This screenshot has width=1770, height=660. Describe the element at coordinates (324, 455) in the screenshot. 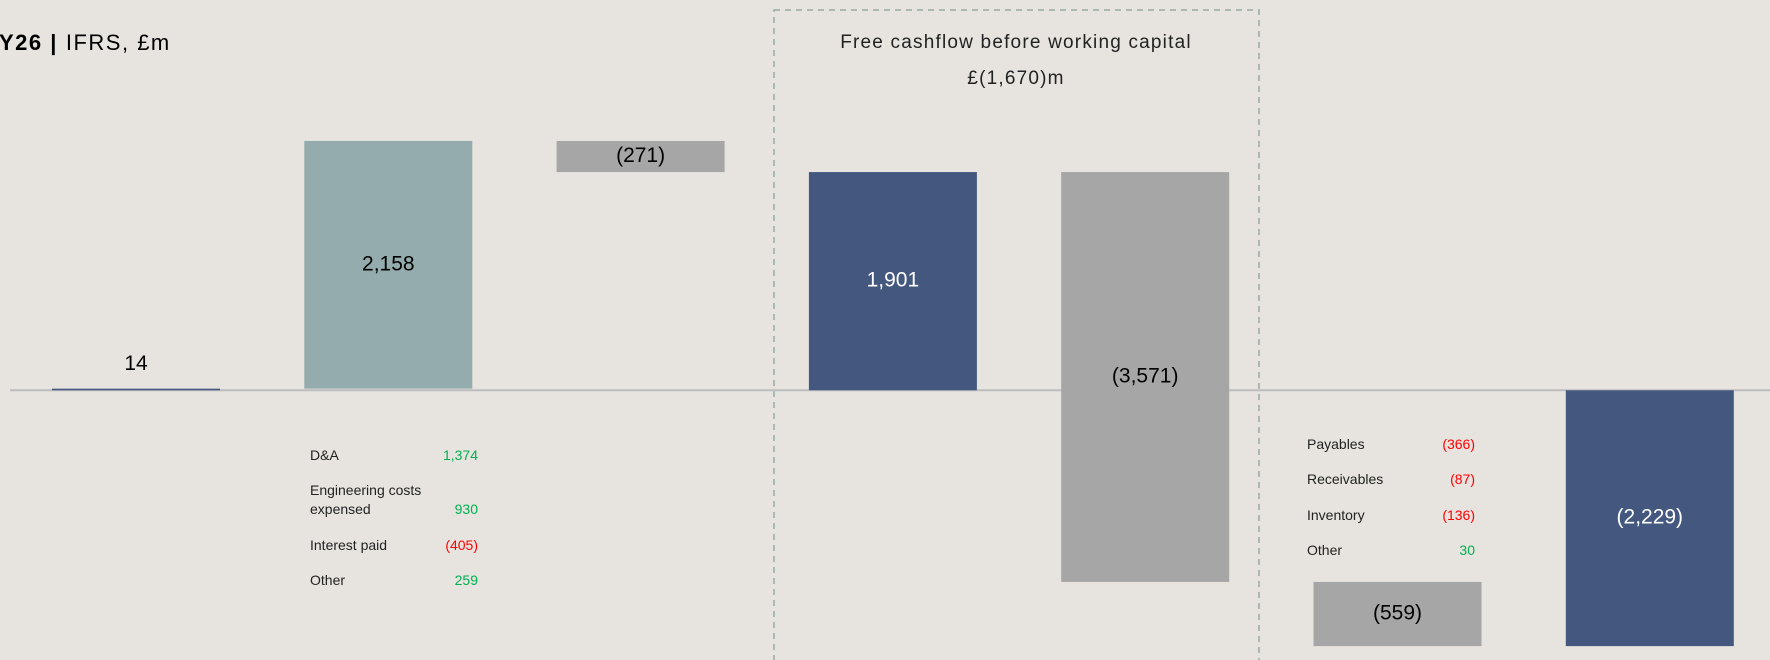

I see `breakdown-label: D&A` at that location.